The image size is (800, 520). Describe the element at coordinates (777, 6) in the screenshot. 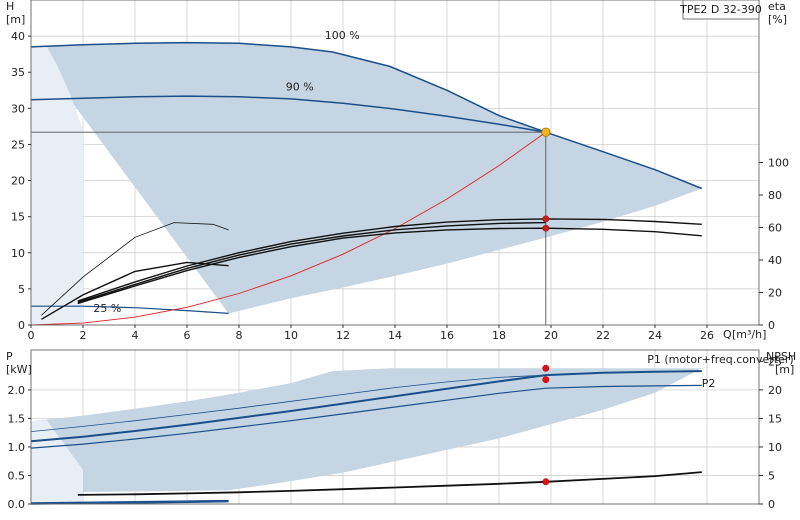

I see `eta-axis-name: eta` at that location.